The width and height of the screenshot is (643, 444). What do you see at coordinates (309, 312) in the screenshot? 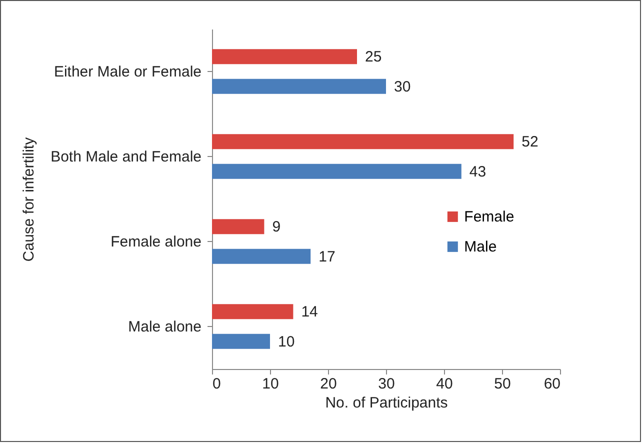
I see `data-label: 14` at bounding box center [309, 312].